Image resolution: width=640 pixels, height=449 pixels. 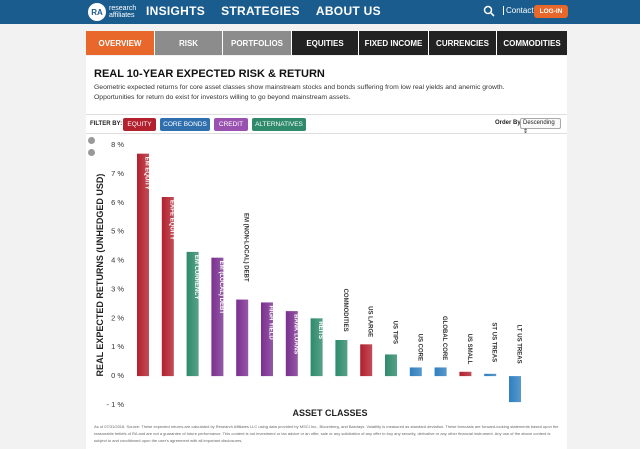 What do you see at coordinates (196, 277) in the screenshot?
I see `bar-category-label: EM CURRENCY` at bounding box center [196, 277].